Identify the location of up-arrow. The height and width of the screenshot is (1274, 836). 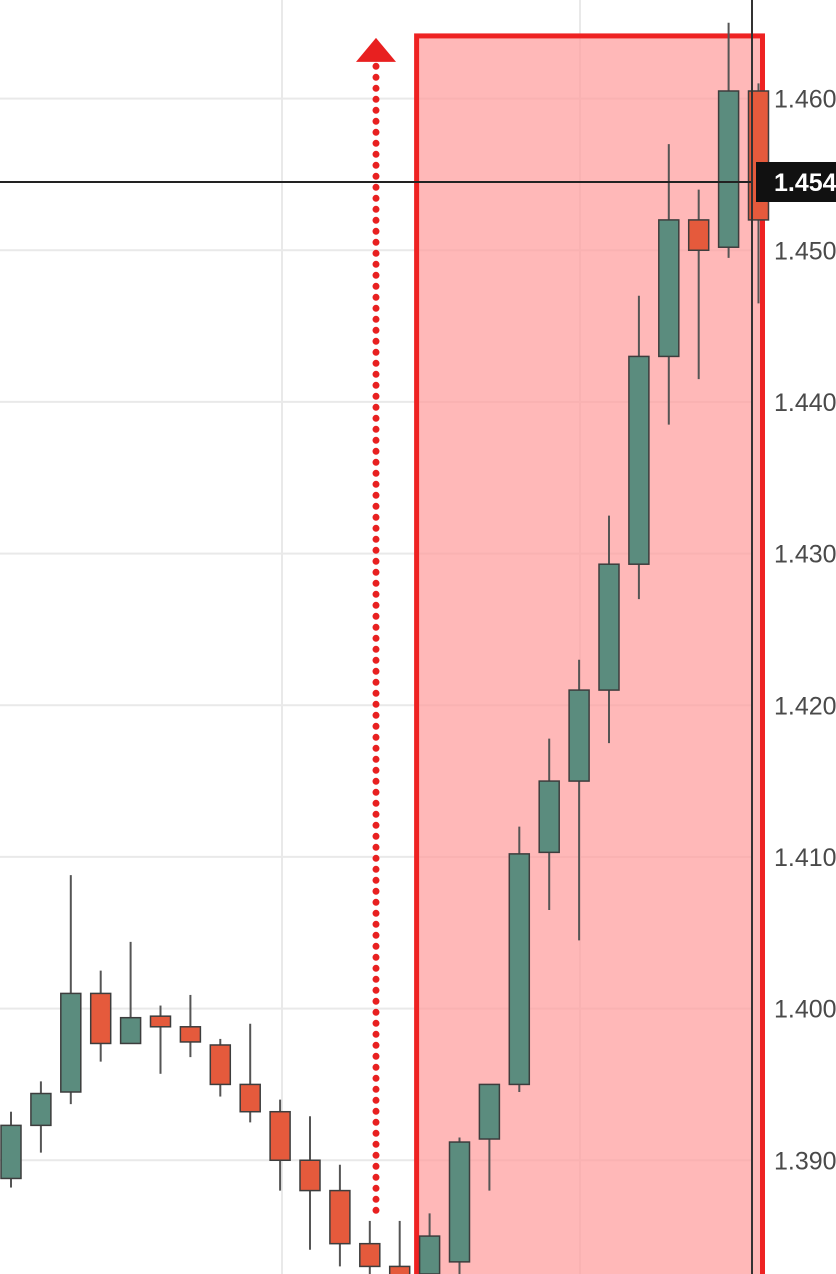
(376, 625).